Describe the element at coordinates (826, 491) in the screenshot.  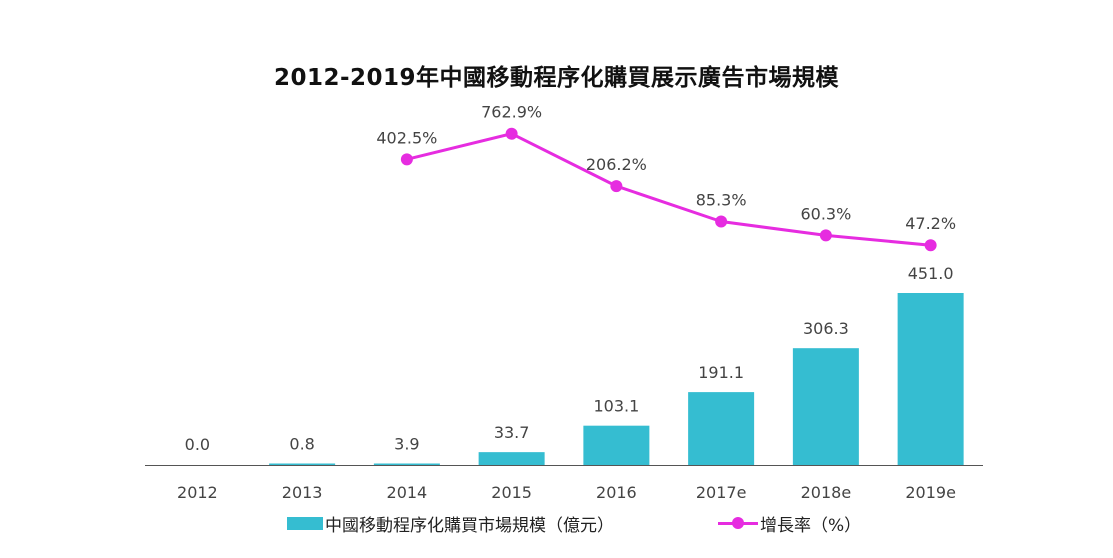
I see `x-tick-2018e: 2018e` at that location.